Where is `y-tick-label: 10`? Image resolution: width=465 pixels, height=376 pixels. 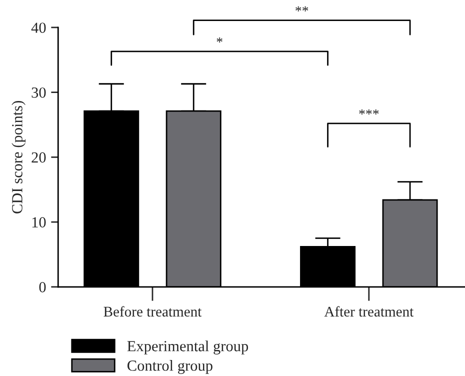 y-tick-label: 10 is located at coordinates (39, 222).